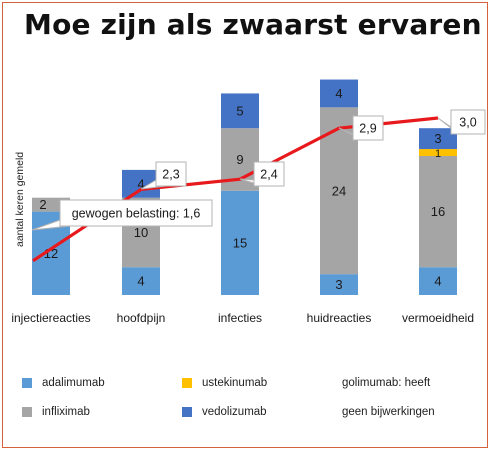 The image size is (492, 452). I want to click on bar-segment-adalimumab-infecties, so click(240, 242).